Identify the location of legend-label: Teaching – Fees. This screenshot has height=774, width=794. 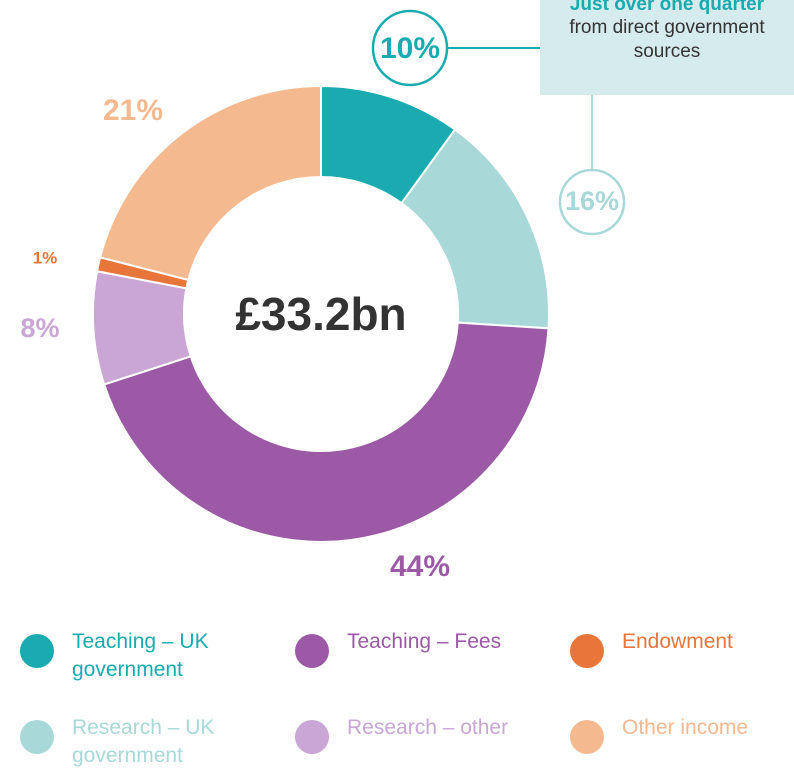
(424, 641).